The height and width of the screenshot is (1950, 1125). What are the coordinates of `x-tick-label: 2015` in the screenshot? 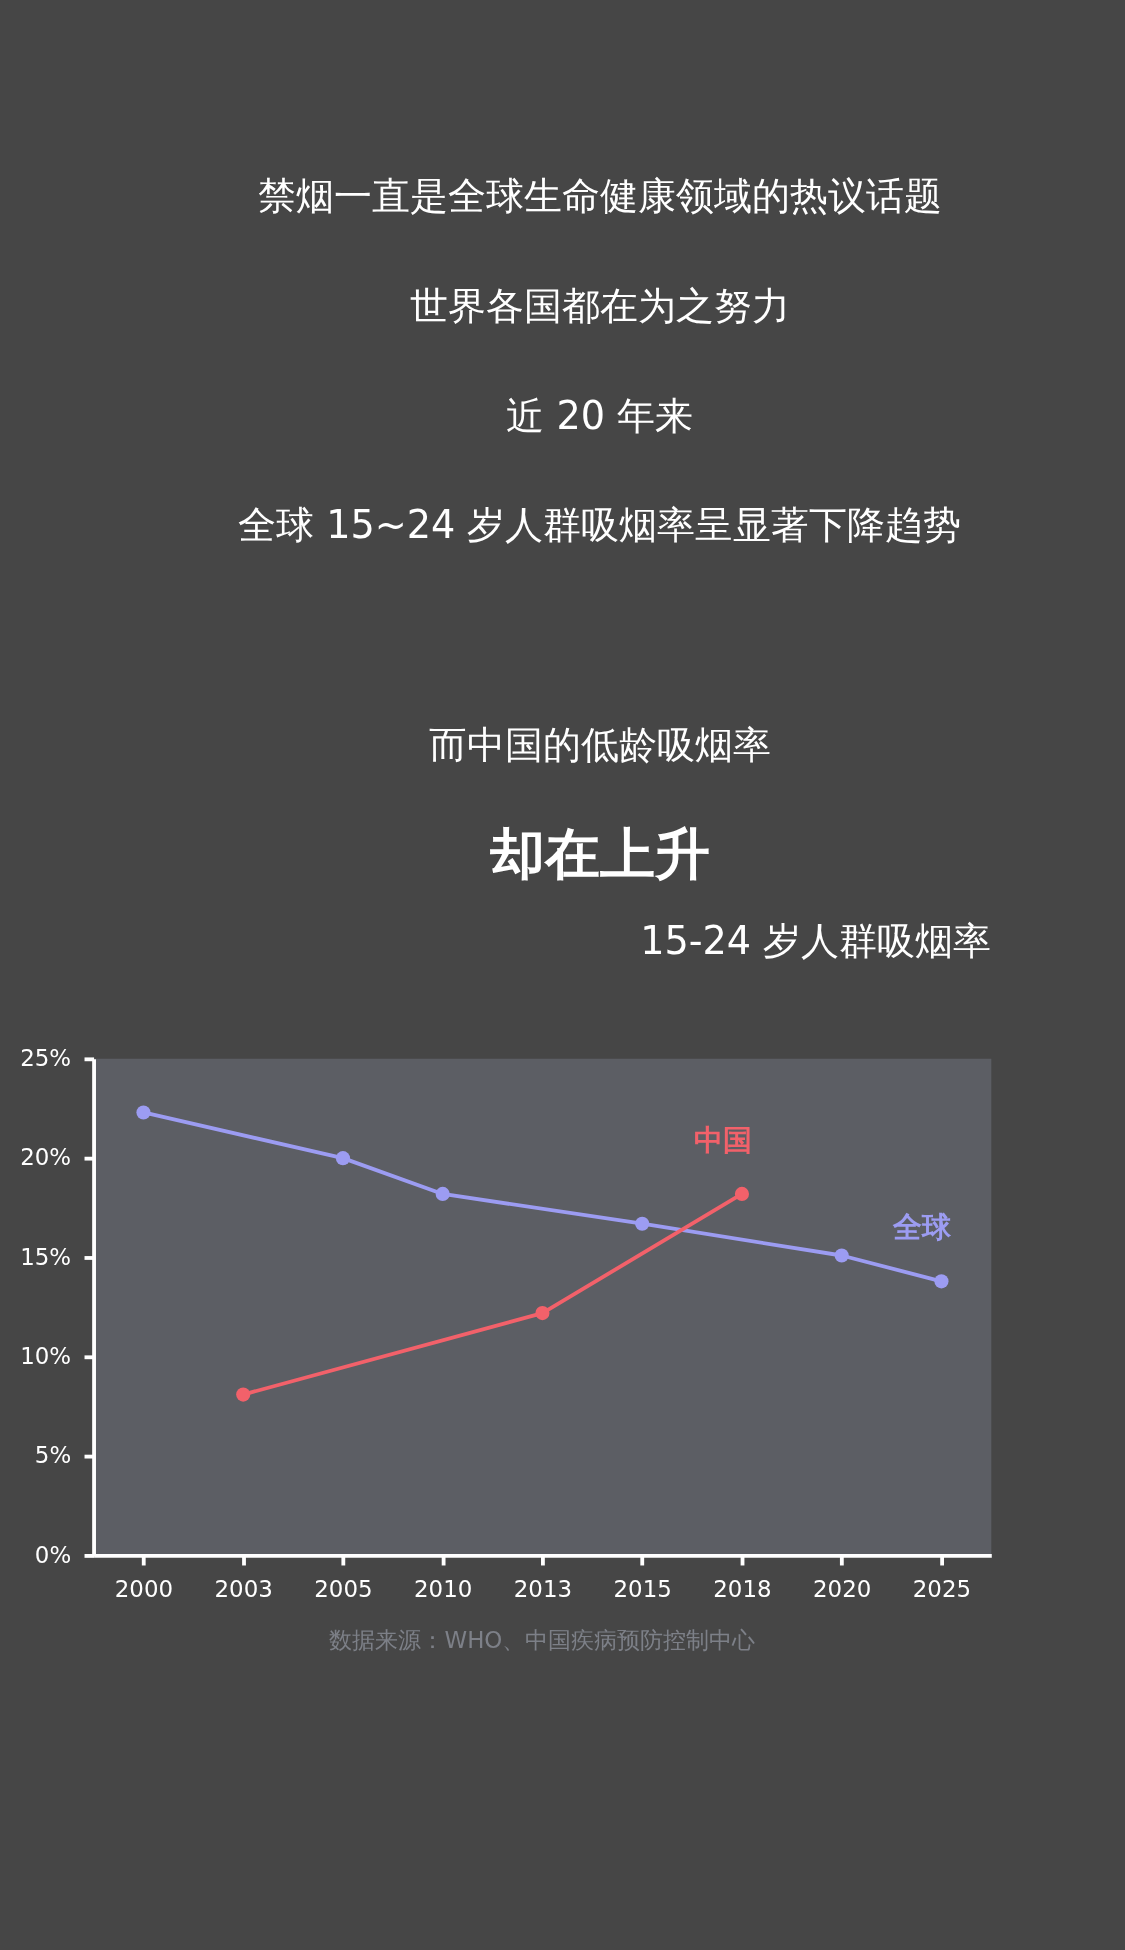 It's located at (642, 1589).